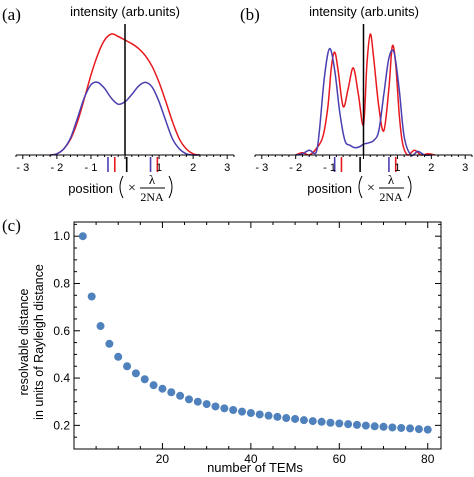  Describe the element at coordinates (56, 168) in the screenshot. I see `panel-a-tick-label: - 2` at that location.